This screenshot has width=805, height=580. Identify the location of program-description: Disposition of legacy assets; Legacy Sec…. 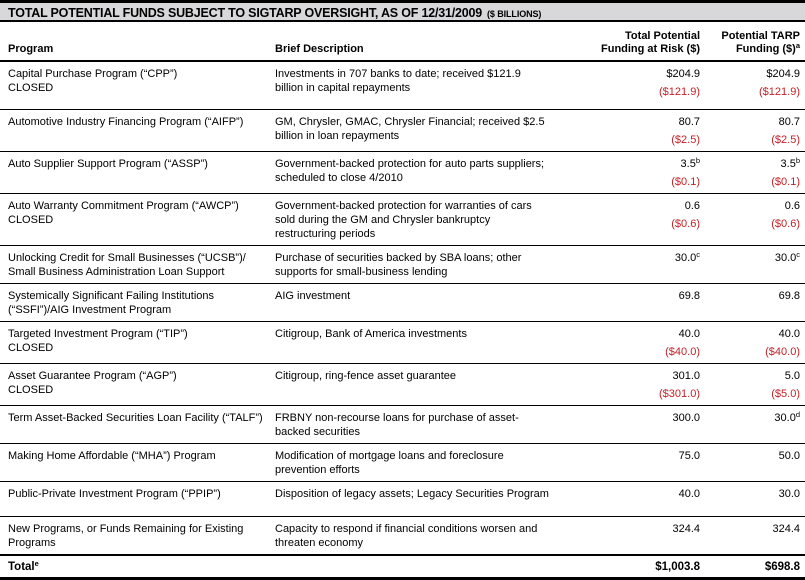
(412, 494).